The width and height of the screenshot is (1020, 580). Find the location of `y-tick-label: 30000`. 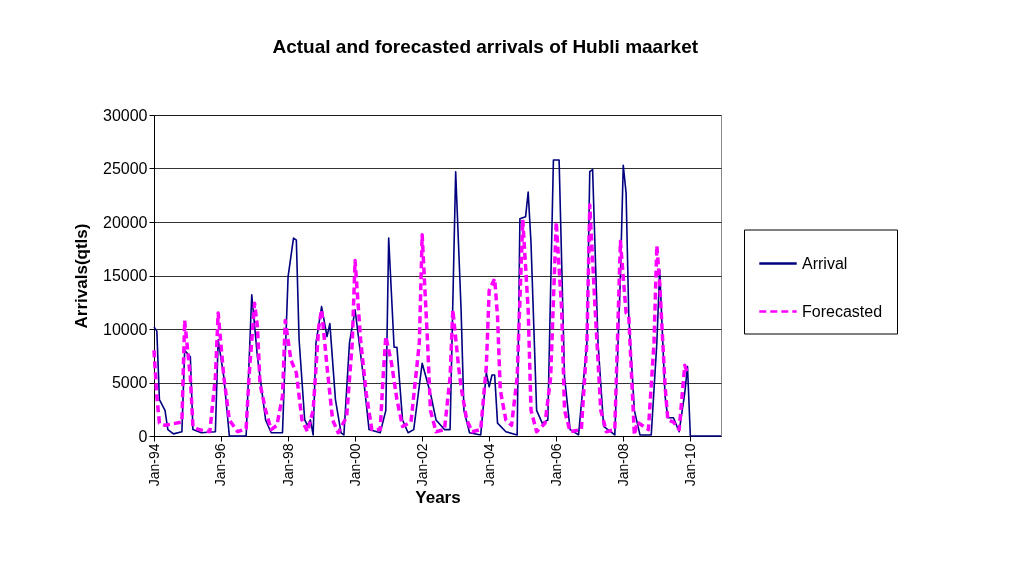

y-tick-label: 30000 is located at coordinates (125, 115).